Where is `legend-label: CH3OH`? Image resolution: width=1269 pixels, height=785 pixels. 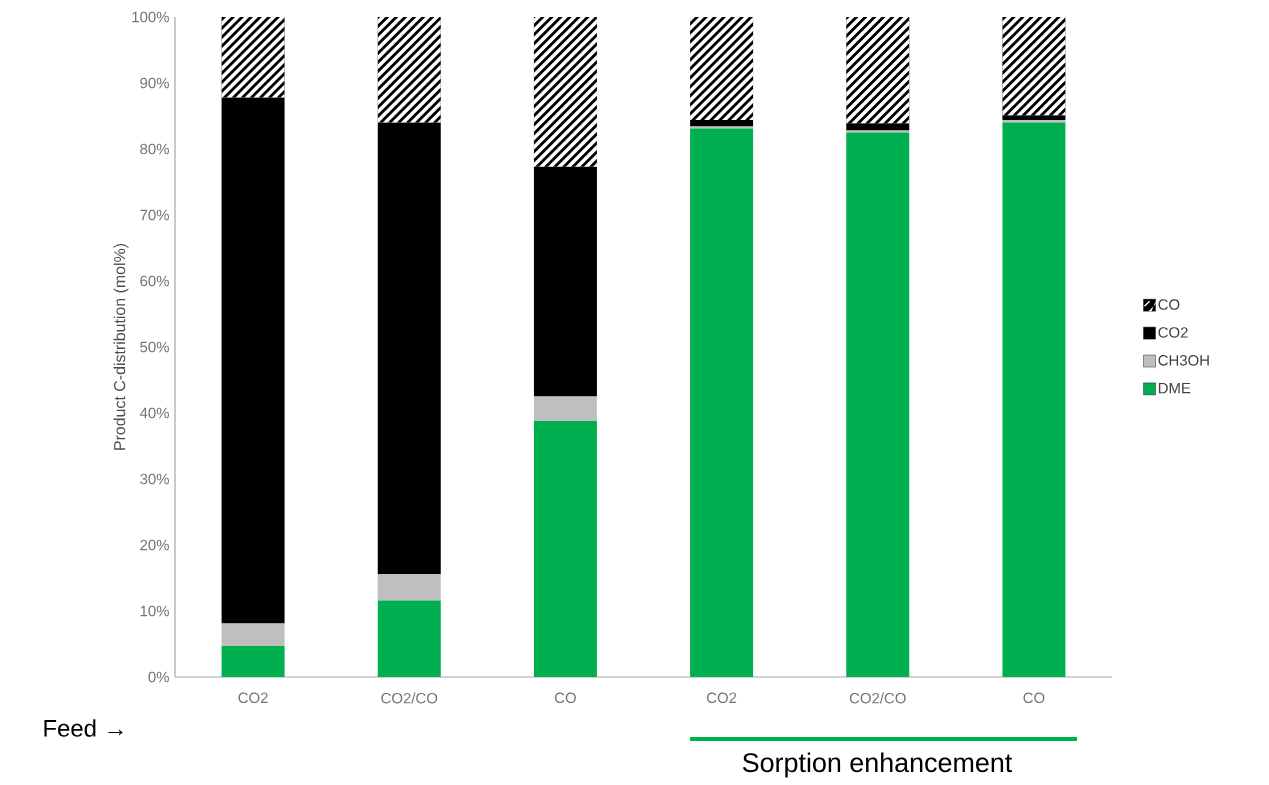 legend-label: CH3OH is located at coordinates (1183, 360).